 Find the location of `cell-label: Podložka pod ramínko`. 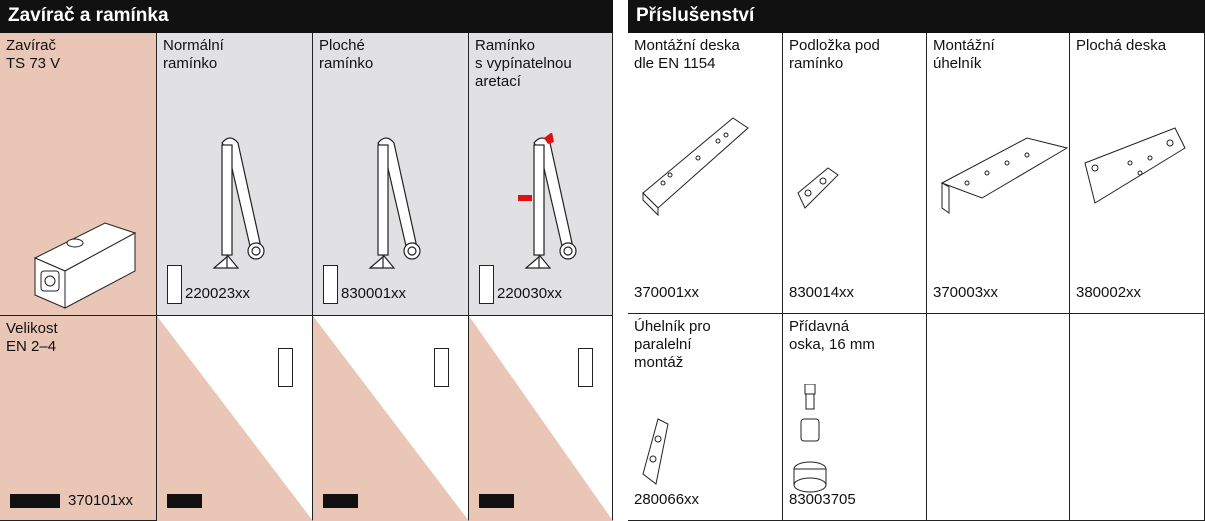

cell-label: Podložka pod ramínko is located at coordinates (834, 55).